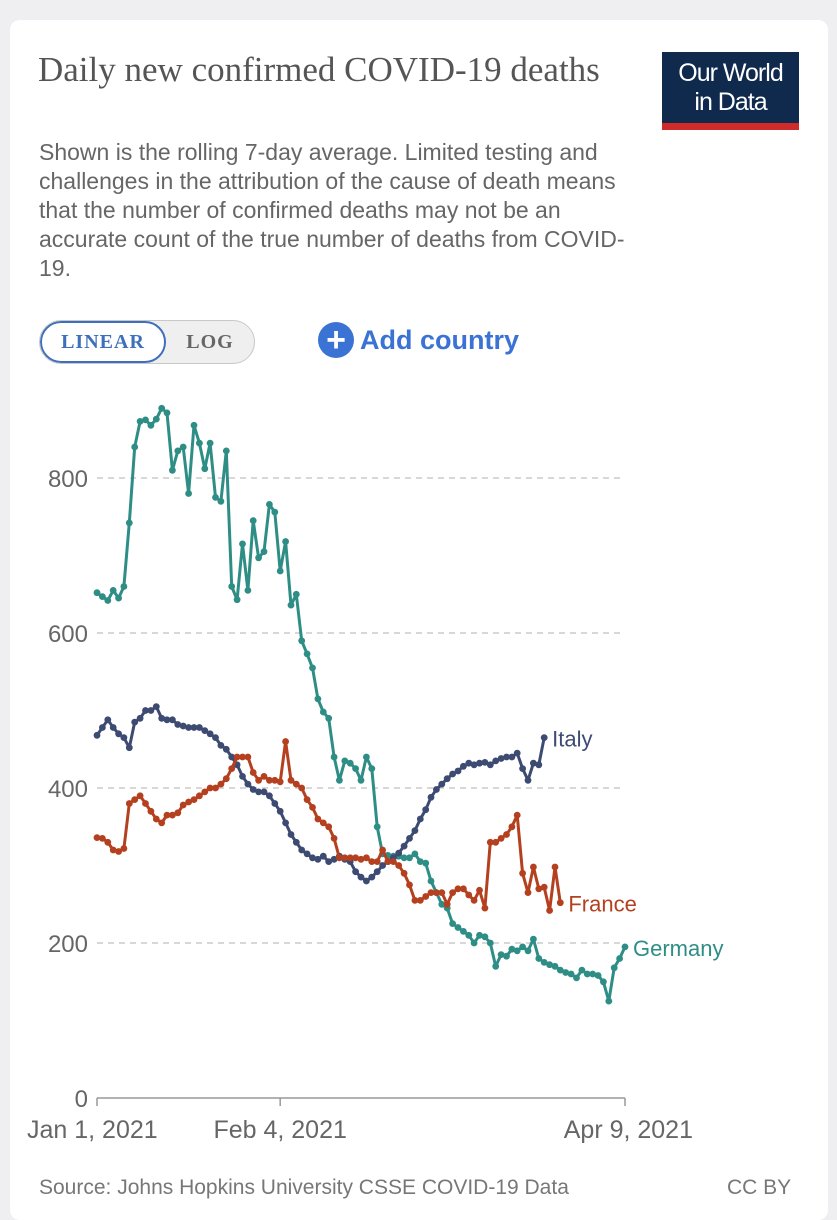 The height and width of the screenshot is (1220, 837). I want to click on x-tick-label-1: Feb 4, 2021, so click(279, 1130).